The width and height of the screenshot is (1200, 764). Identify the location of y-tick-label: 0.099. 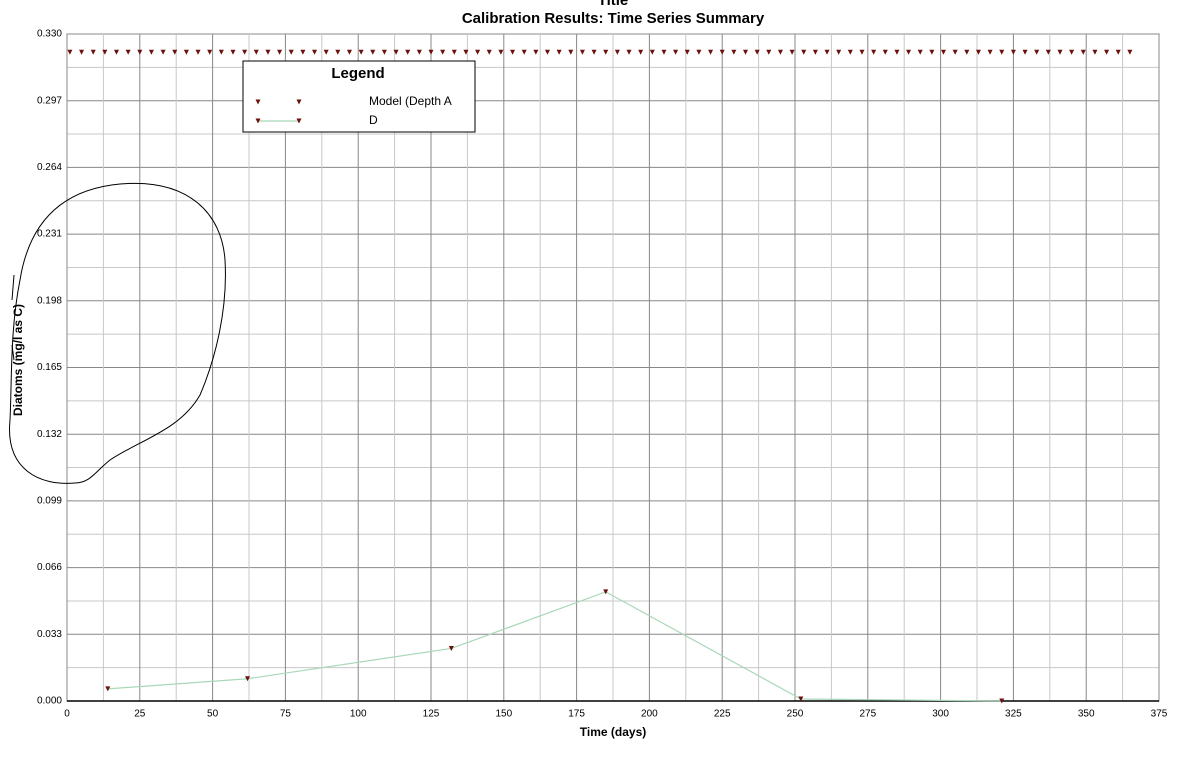
(49, 501).